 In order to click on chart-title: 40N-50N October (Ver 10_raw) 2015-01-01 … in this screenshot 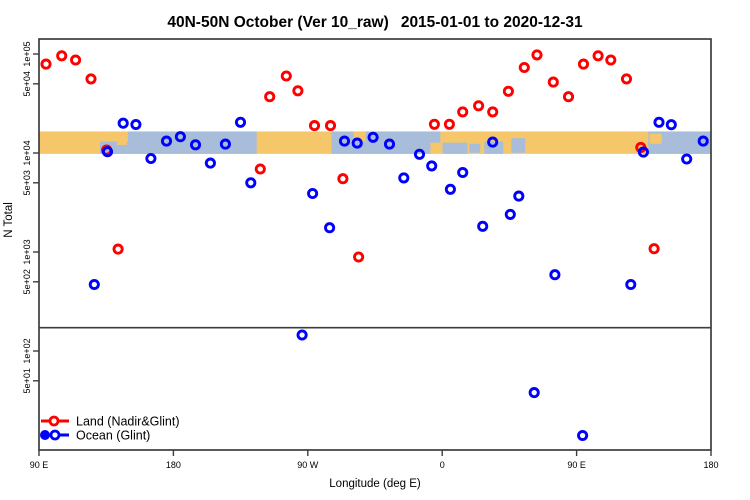, I will do `click(375, 22)`.